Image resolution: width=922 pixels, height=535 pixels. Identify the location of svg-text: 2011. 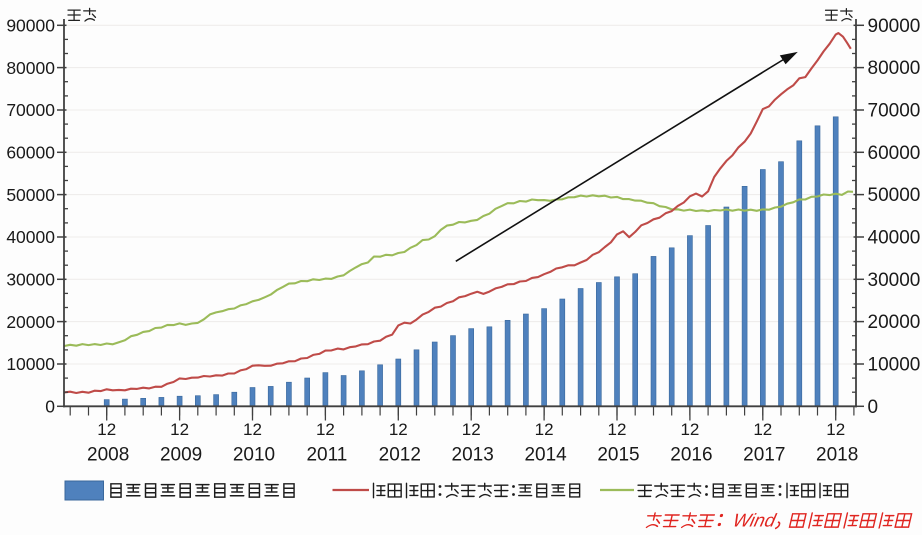
(326, 455).